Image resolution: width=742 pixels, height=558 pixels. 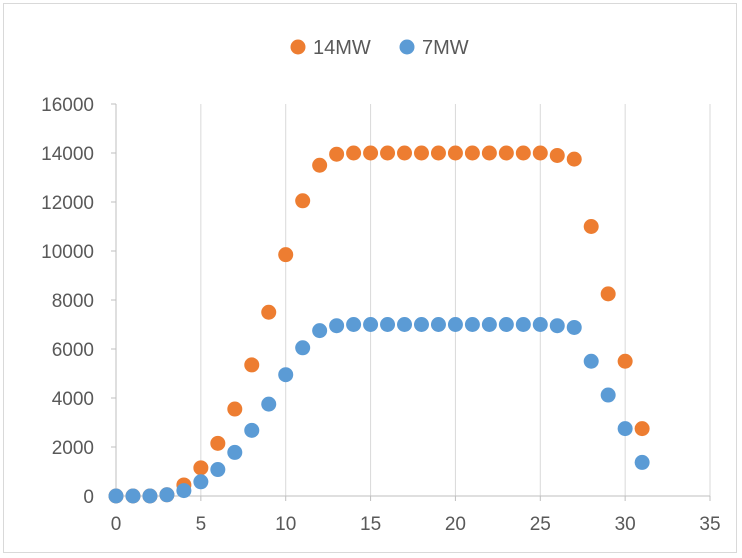 I want to click on y-tick-label: 2000, so click(x=73, y=448).